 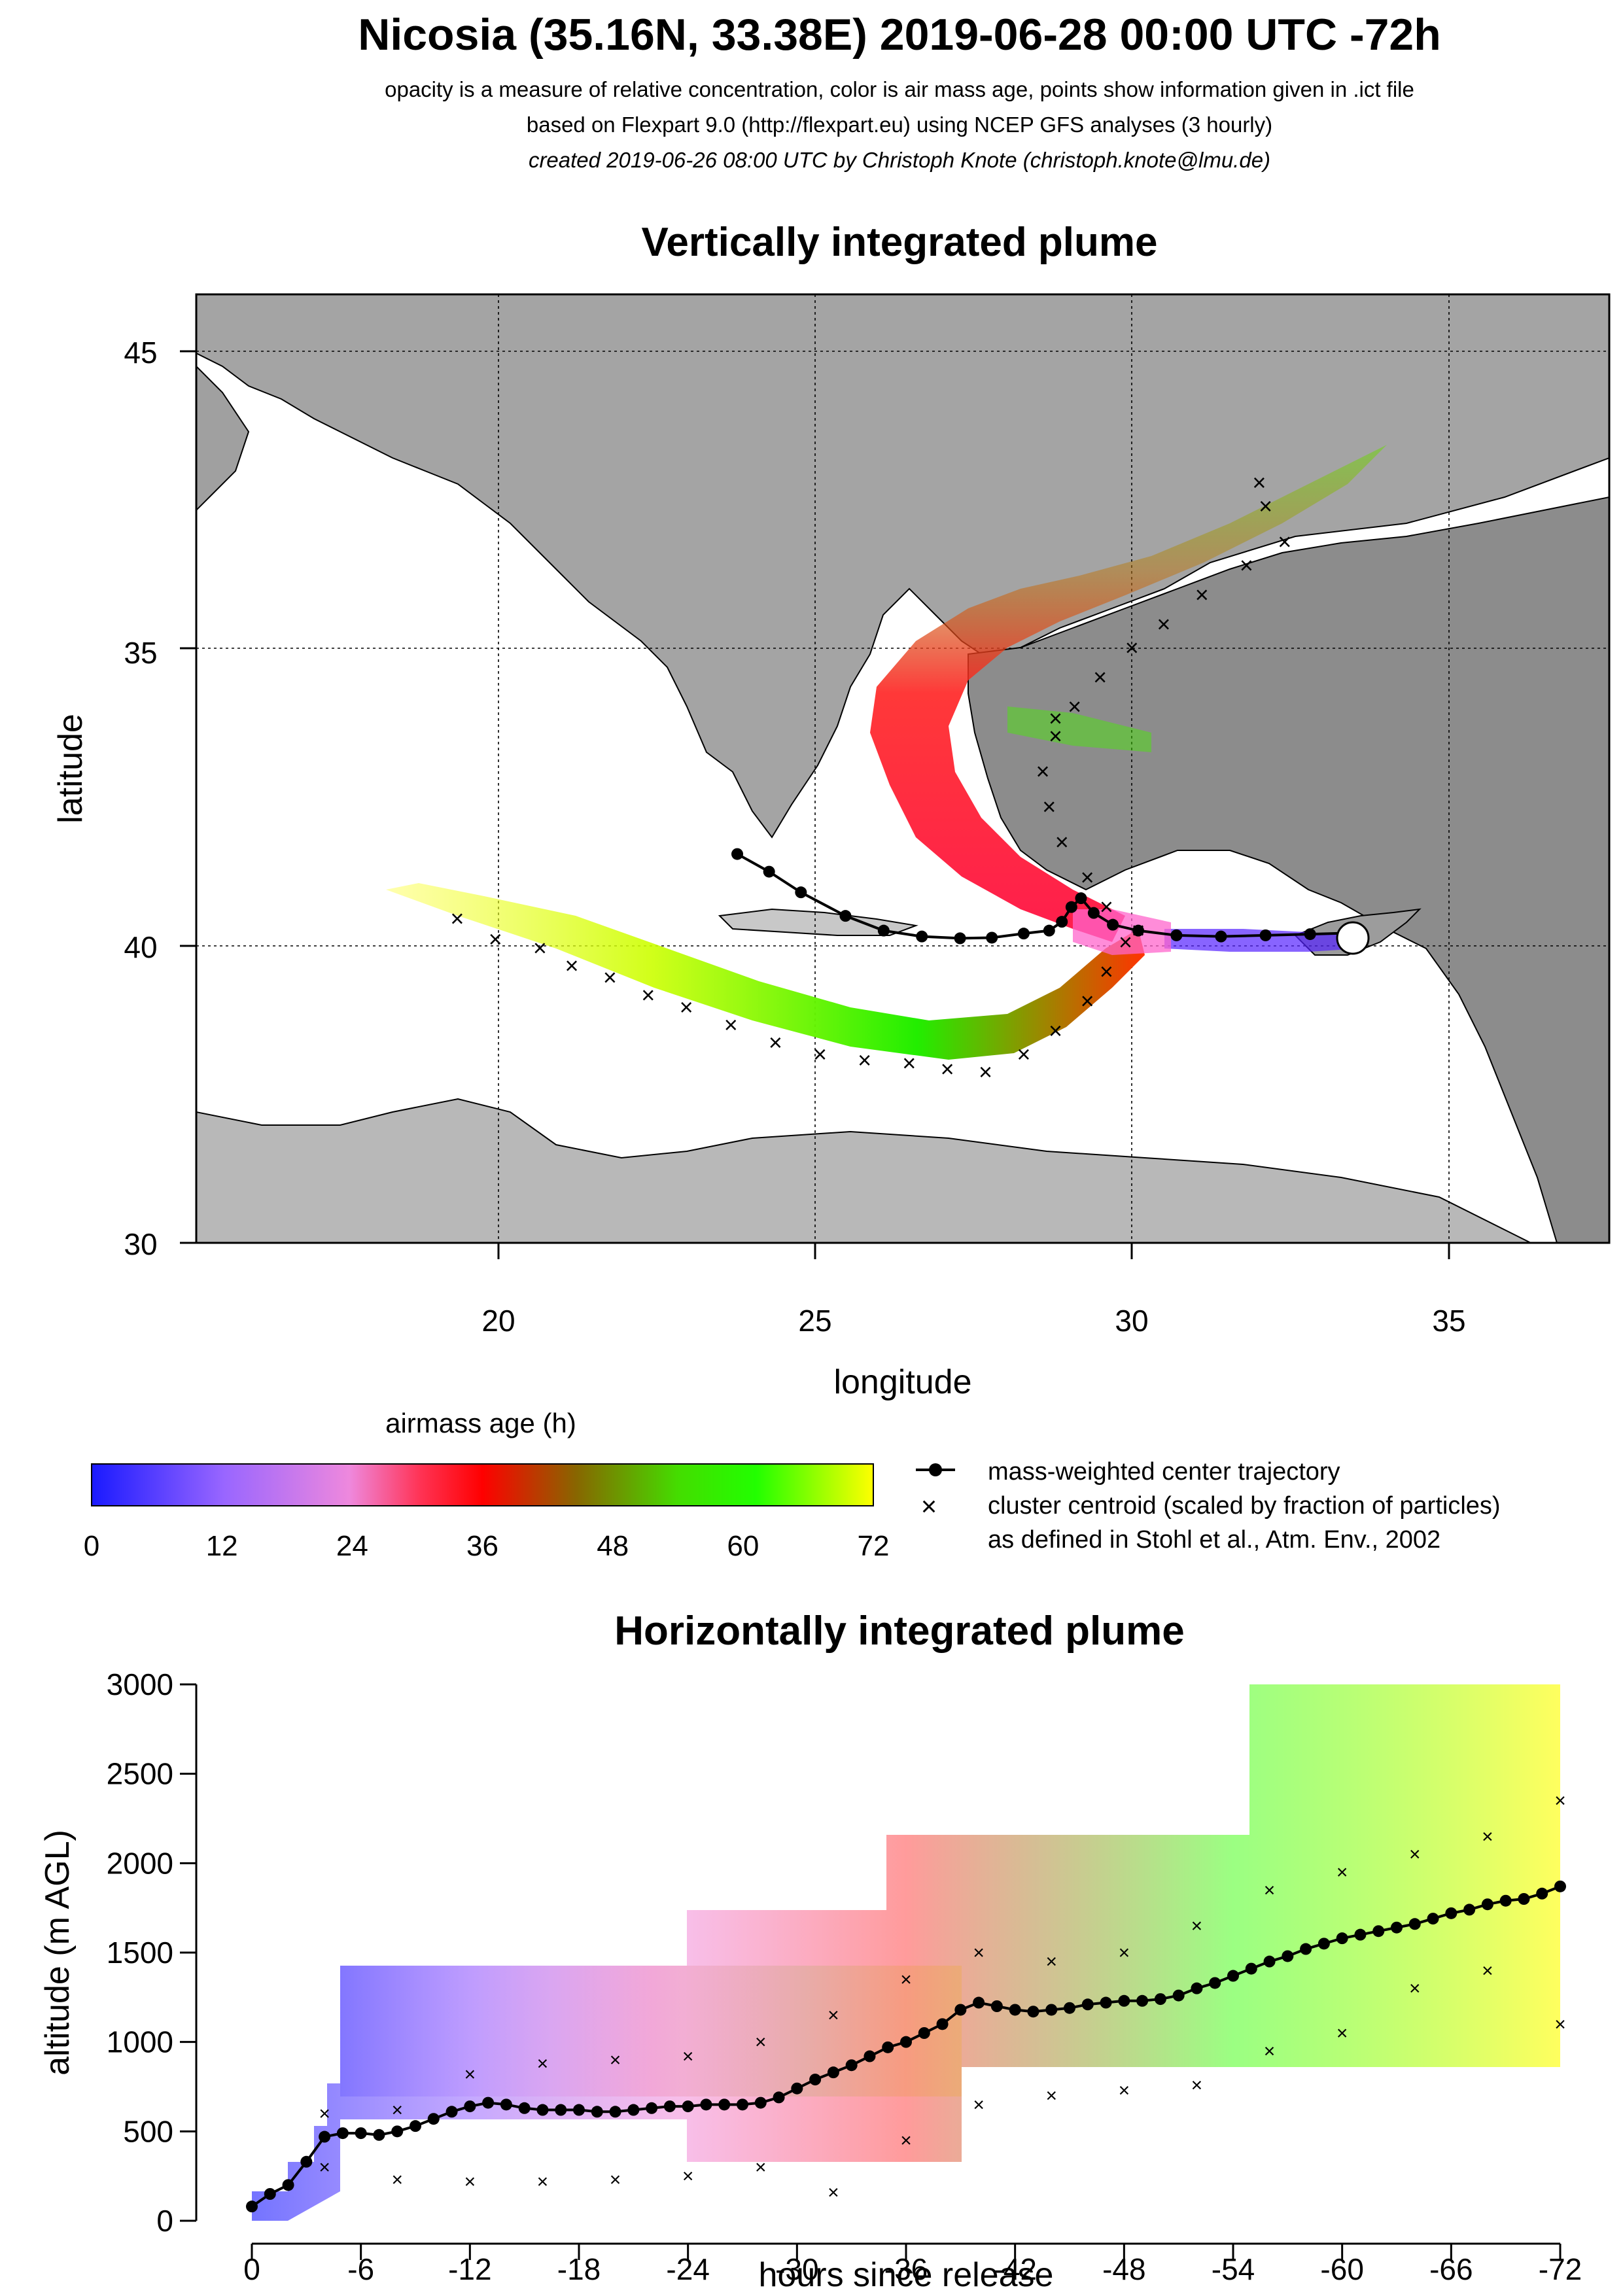 What do you see at coordinates (818, 922) in the screenshot?
I see `land-crete` at bounding box center [818, 922].